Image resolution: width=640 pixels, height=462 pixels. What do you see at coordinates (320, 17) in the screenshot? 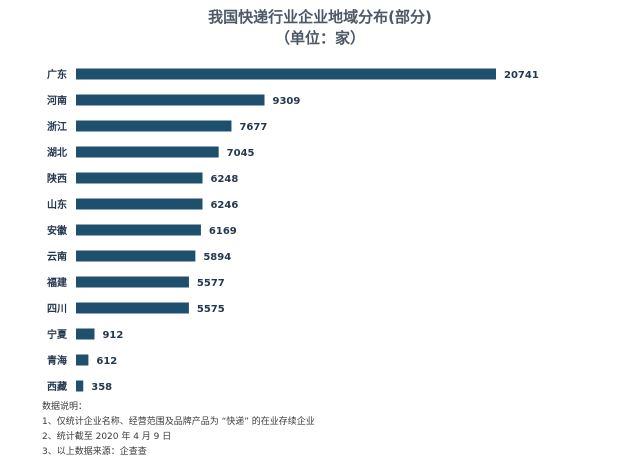
I see `chart-title: 我国快递行业企业地域分布(部分)` at bounding box center [320, 17].